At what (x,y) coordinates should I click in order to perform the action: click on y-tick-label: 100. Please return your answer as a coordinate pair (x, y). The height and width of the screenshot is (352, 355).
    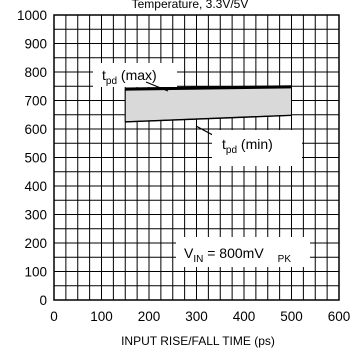
    Looking at the image, I should click on (35, 272).